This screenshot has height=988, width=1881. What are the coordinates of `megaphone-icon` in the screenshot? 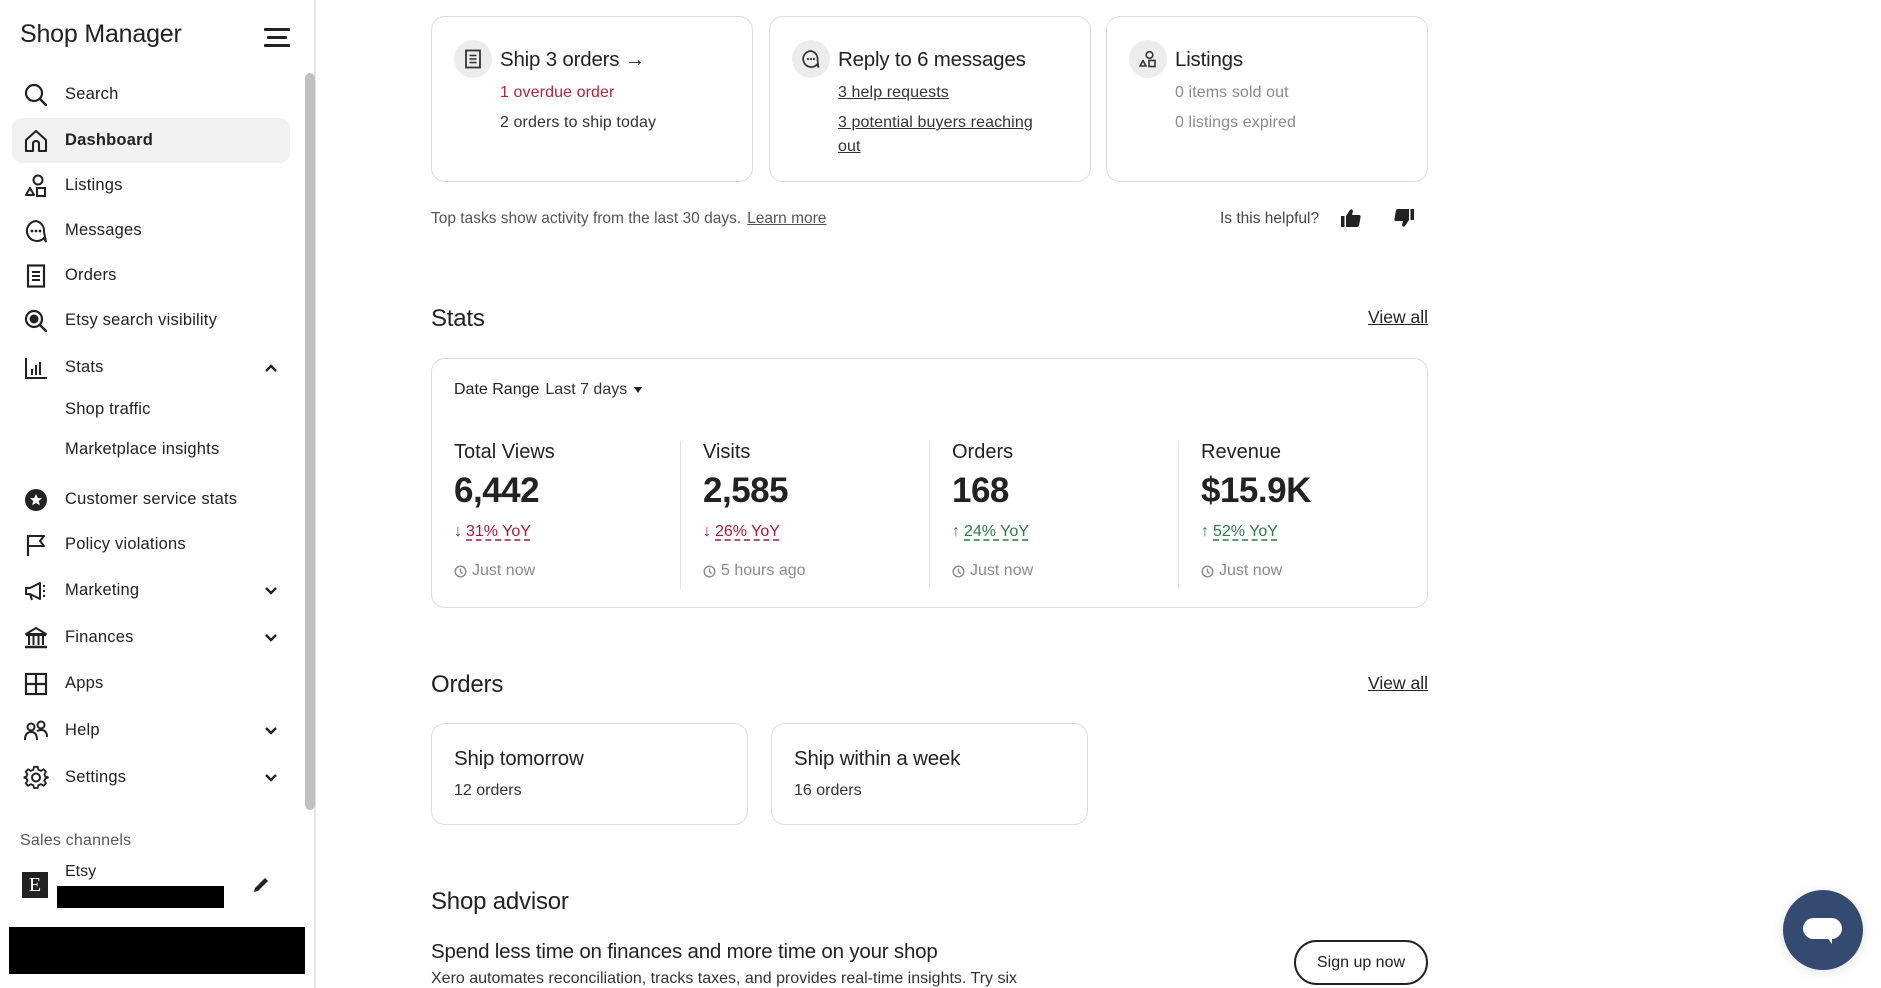 It's located at (36, 591).